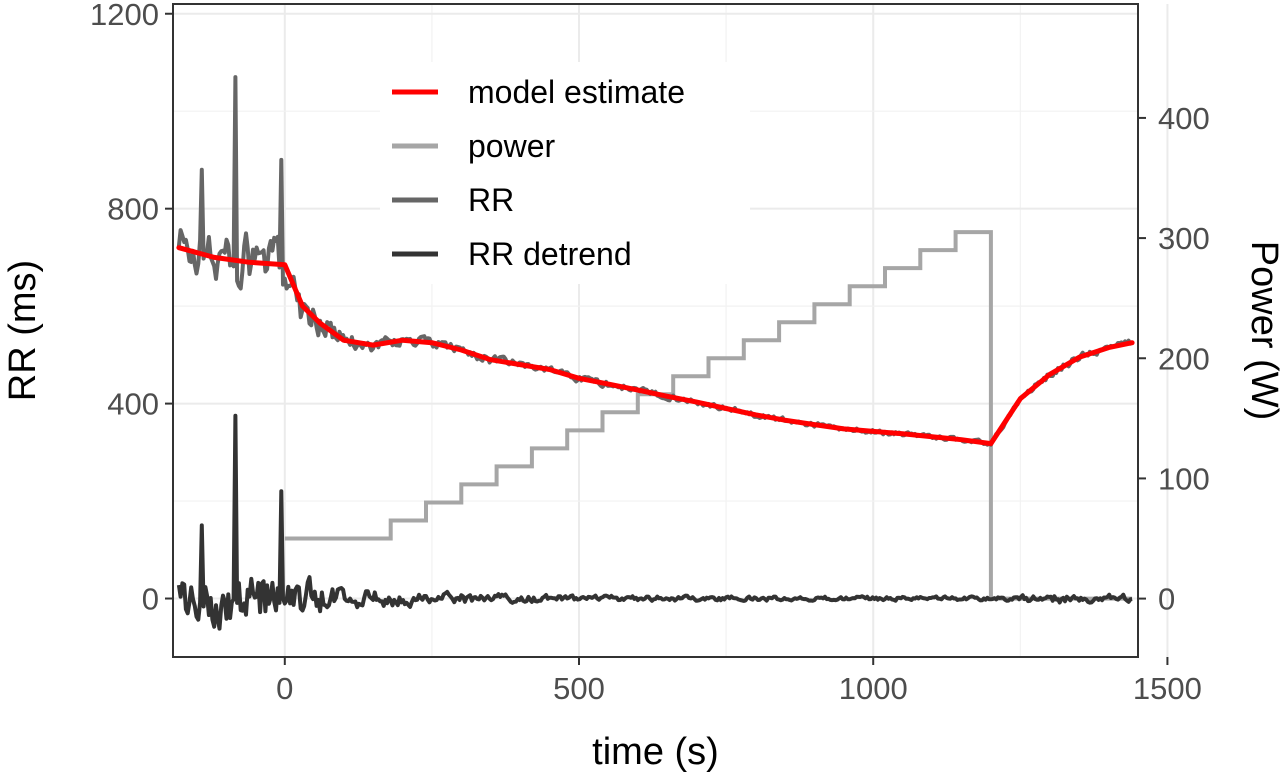  Describe the element at coordinates (133, 209) in the screenshot. I see `y-left-tick-label: 800` at that location.